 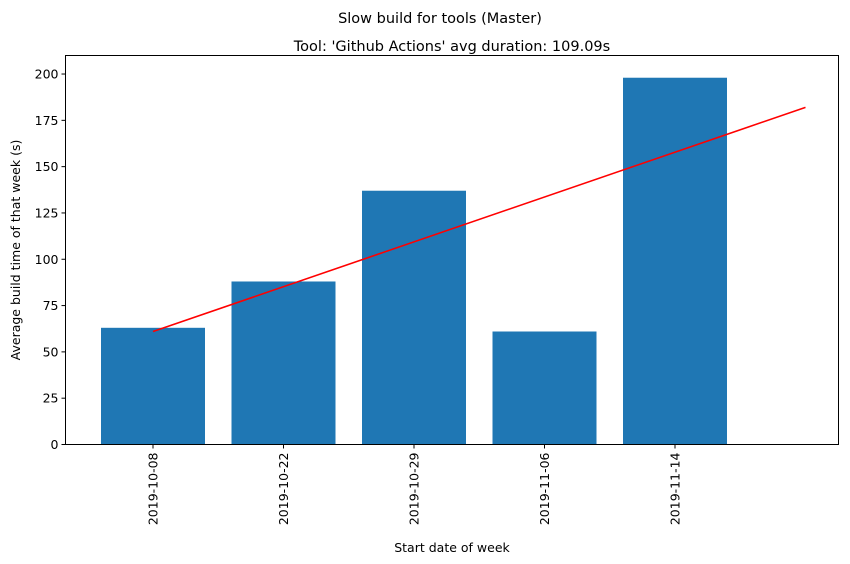 What do you see at coordinates (51, 398) in the screenshot?
I see `y-tick-label: 25` at bounding box center [51, 398].